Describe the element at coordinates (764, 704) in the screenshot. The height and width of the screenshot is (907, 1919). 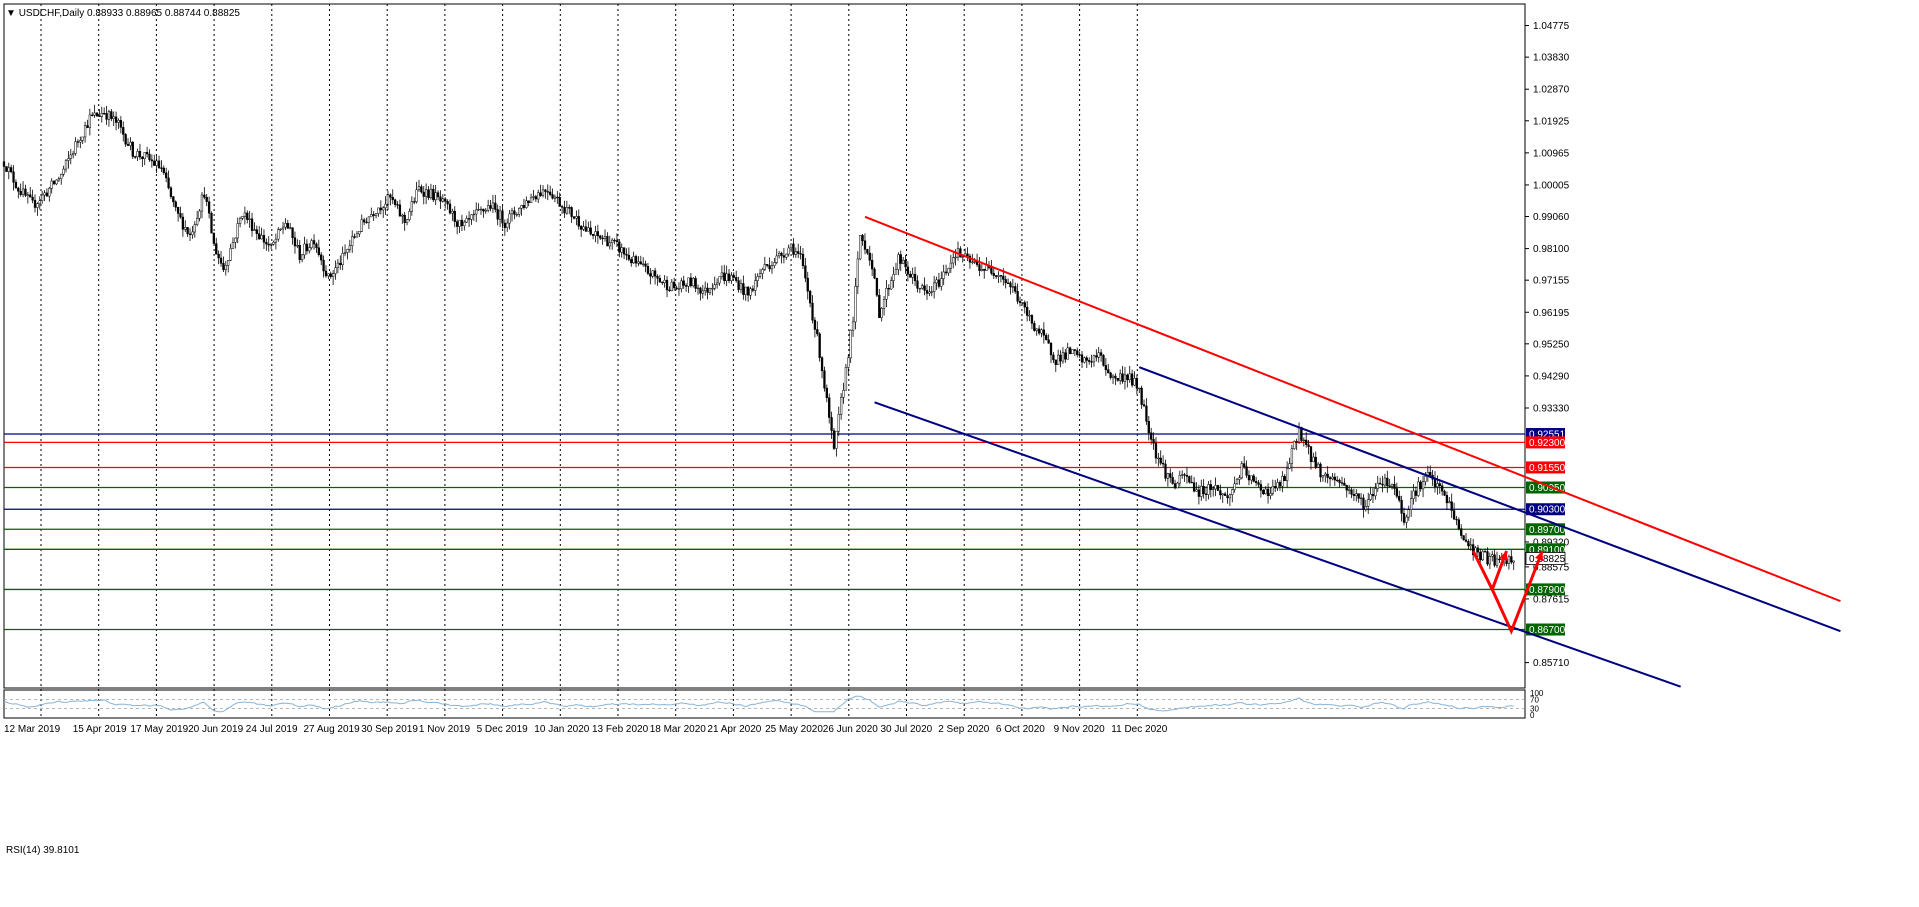
I see `rsi-pane` at that location.